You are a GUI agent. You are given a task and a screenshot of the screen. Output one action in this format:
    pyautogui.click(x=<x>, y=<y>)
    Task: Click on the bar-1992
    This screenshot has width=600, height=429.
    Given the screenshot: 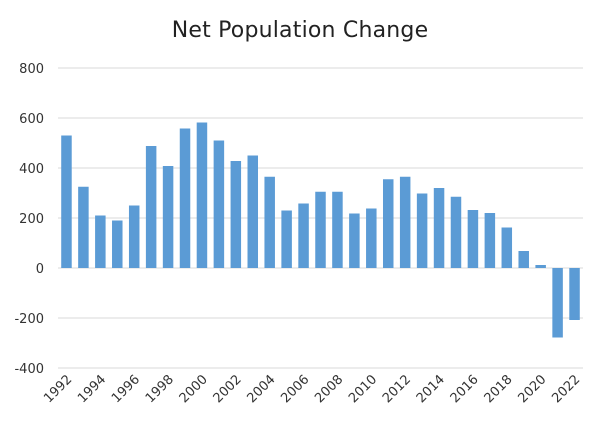 What is the action you would take?
    pyautogui.click(x=66, y=201)
    